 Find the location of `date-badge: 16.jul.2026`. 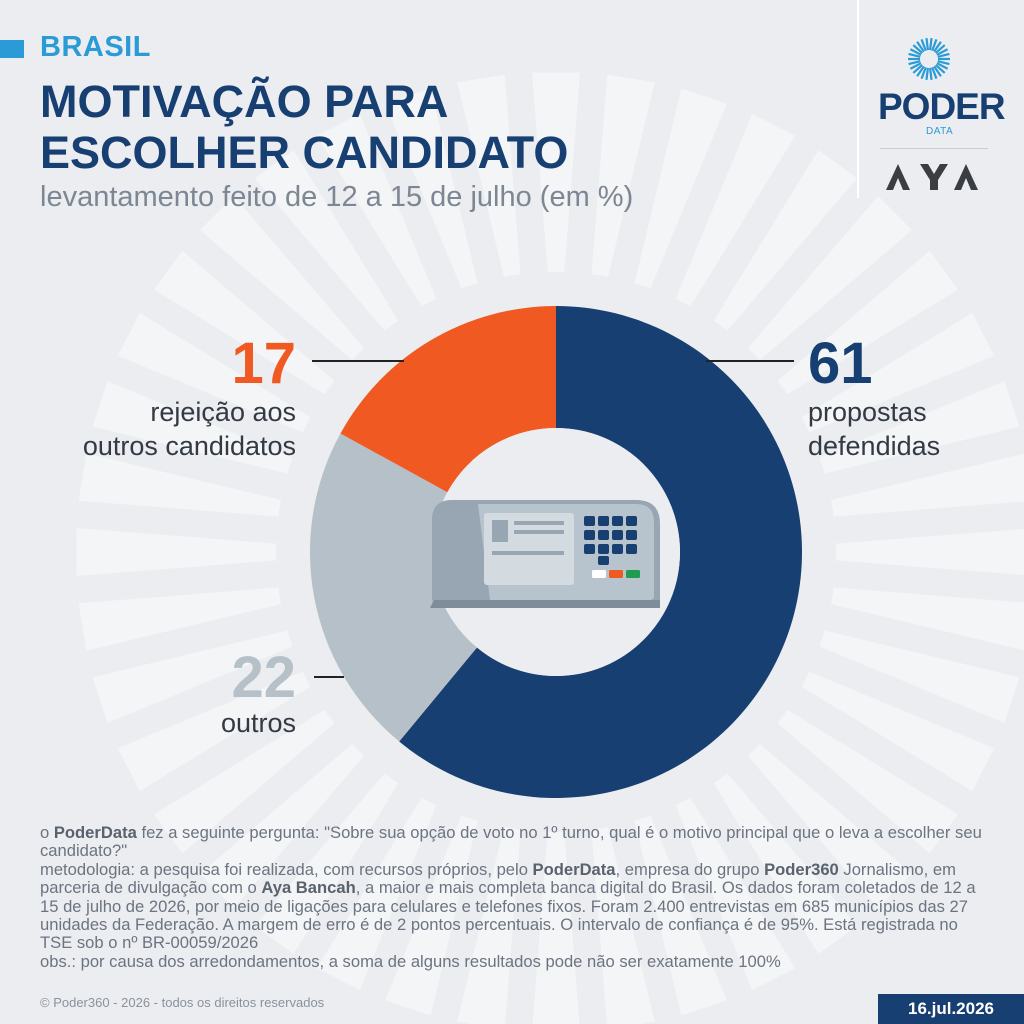

date-badge: 16.jul.2026 is located at coordinates (951, 1009).